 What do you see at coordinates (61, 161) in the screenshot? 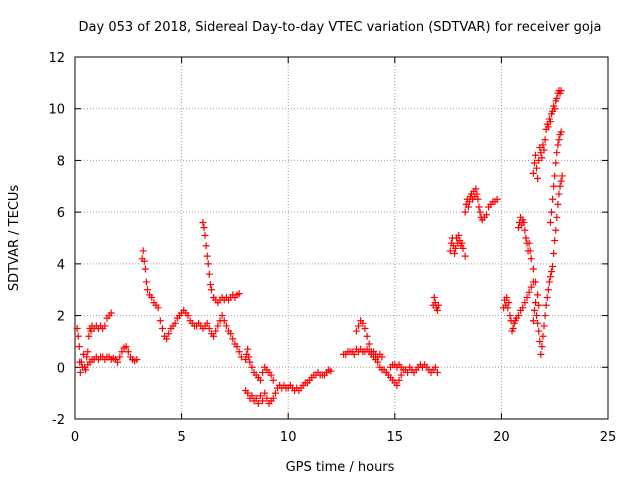
I see `y-tick-label: 8` at bounding box center [61, 161].